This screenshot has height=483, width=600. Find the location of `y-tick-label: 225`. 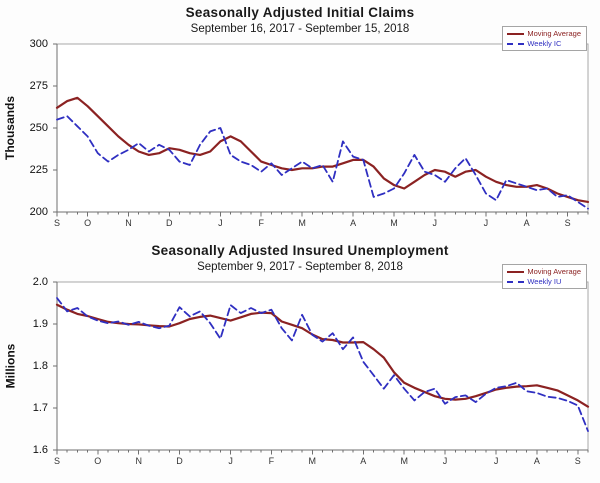

y-tick-label: 225 is located at coordinates (38, 170).